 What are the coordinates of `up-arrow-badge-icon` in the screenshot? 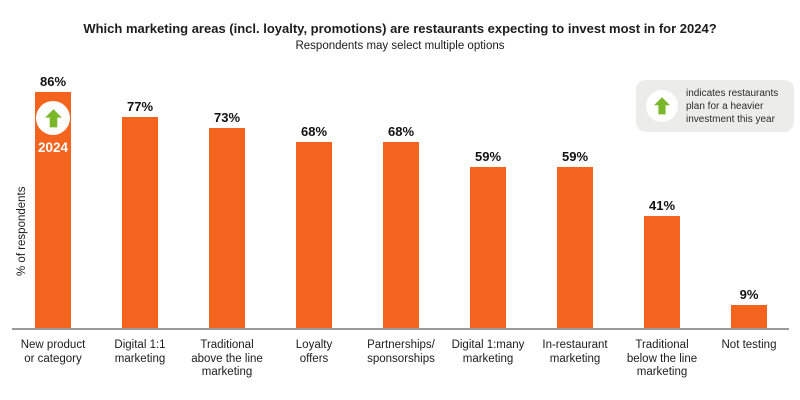 It's located at (53, 118).